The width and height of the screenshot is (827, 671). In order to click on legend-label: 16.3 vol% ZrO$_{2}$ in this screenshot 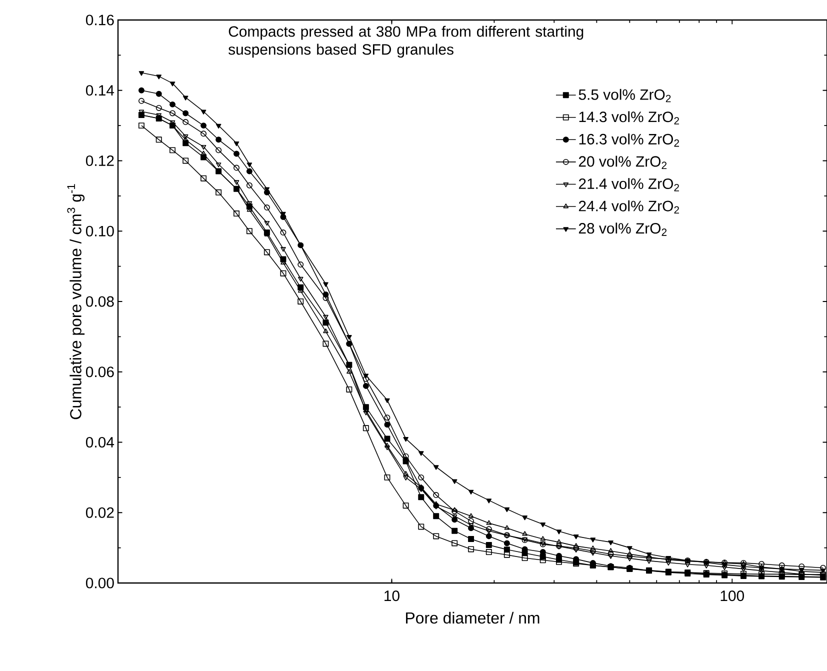, I will do `click(629, 140)`.